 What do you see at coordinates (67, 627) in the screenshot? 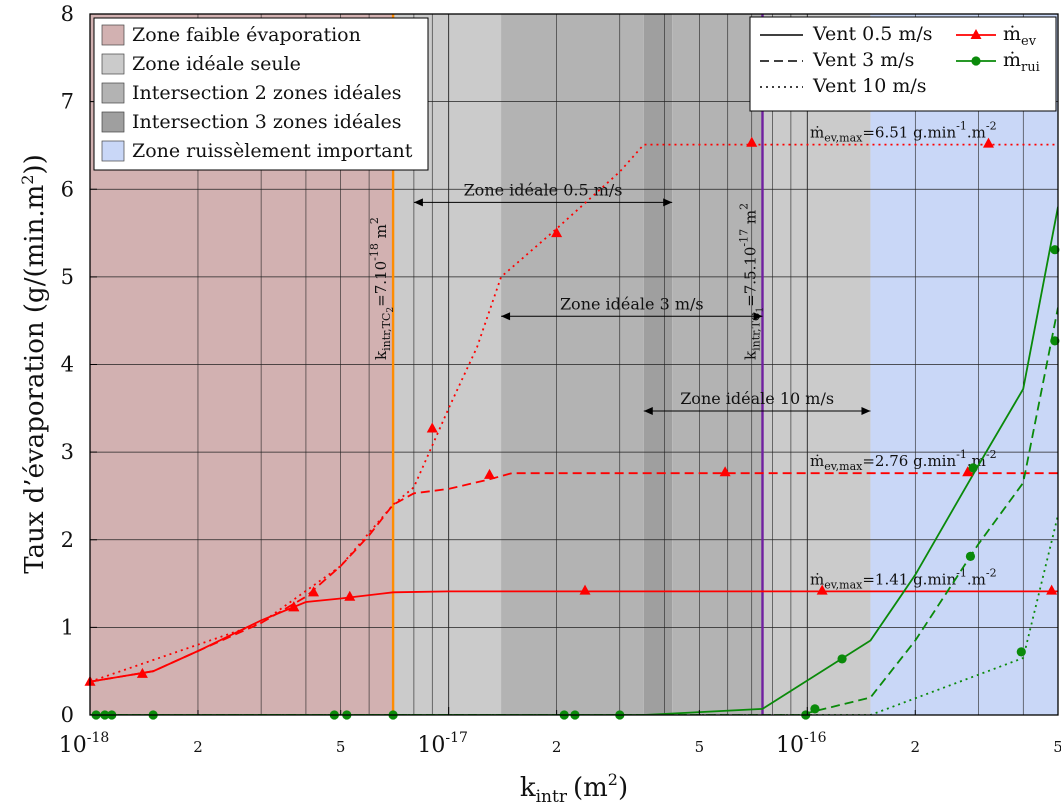
I see `y-tick-label: 1` at bounding box center [67, 627].